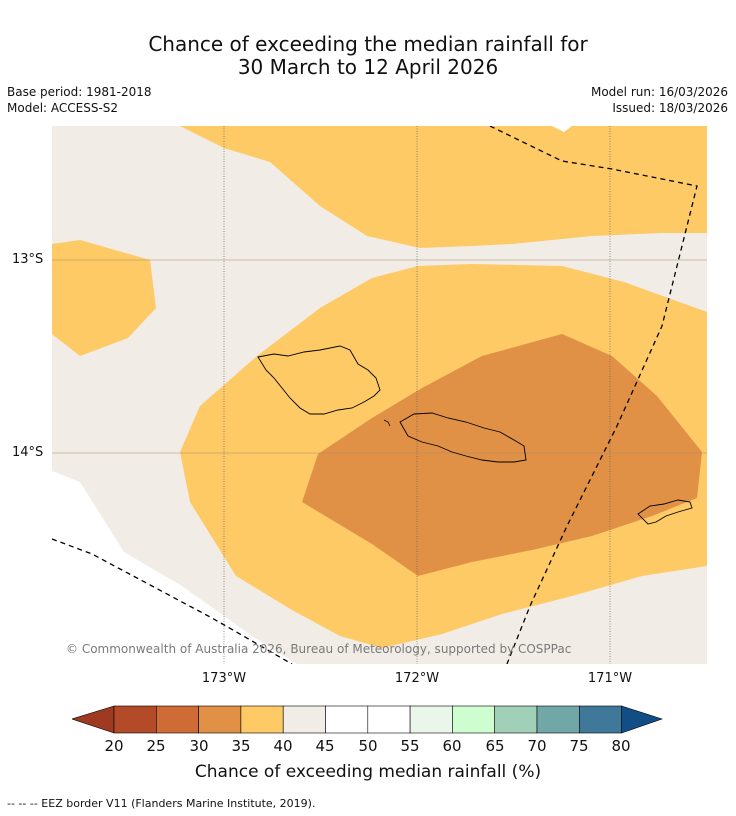 The image size is (736, 816). Describe the element at coordinates (28, 452) in the screenshot. I see `lat-label-14s: 14°S` at that location.